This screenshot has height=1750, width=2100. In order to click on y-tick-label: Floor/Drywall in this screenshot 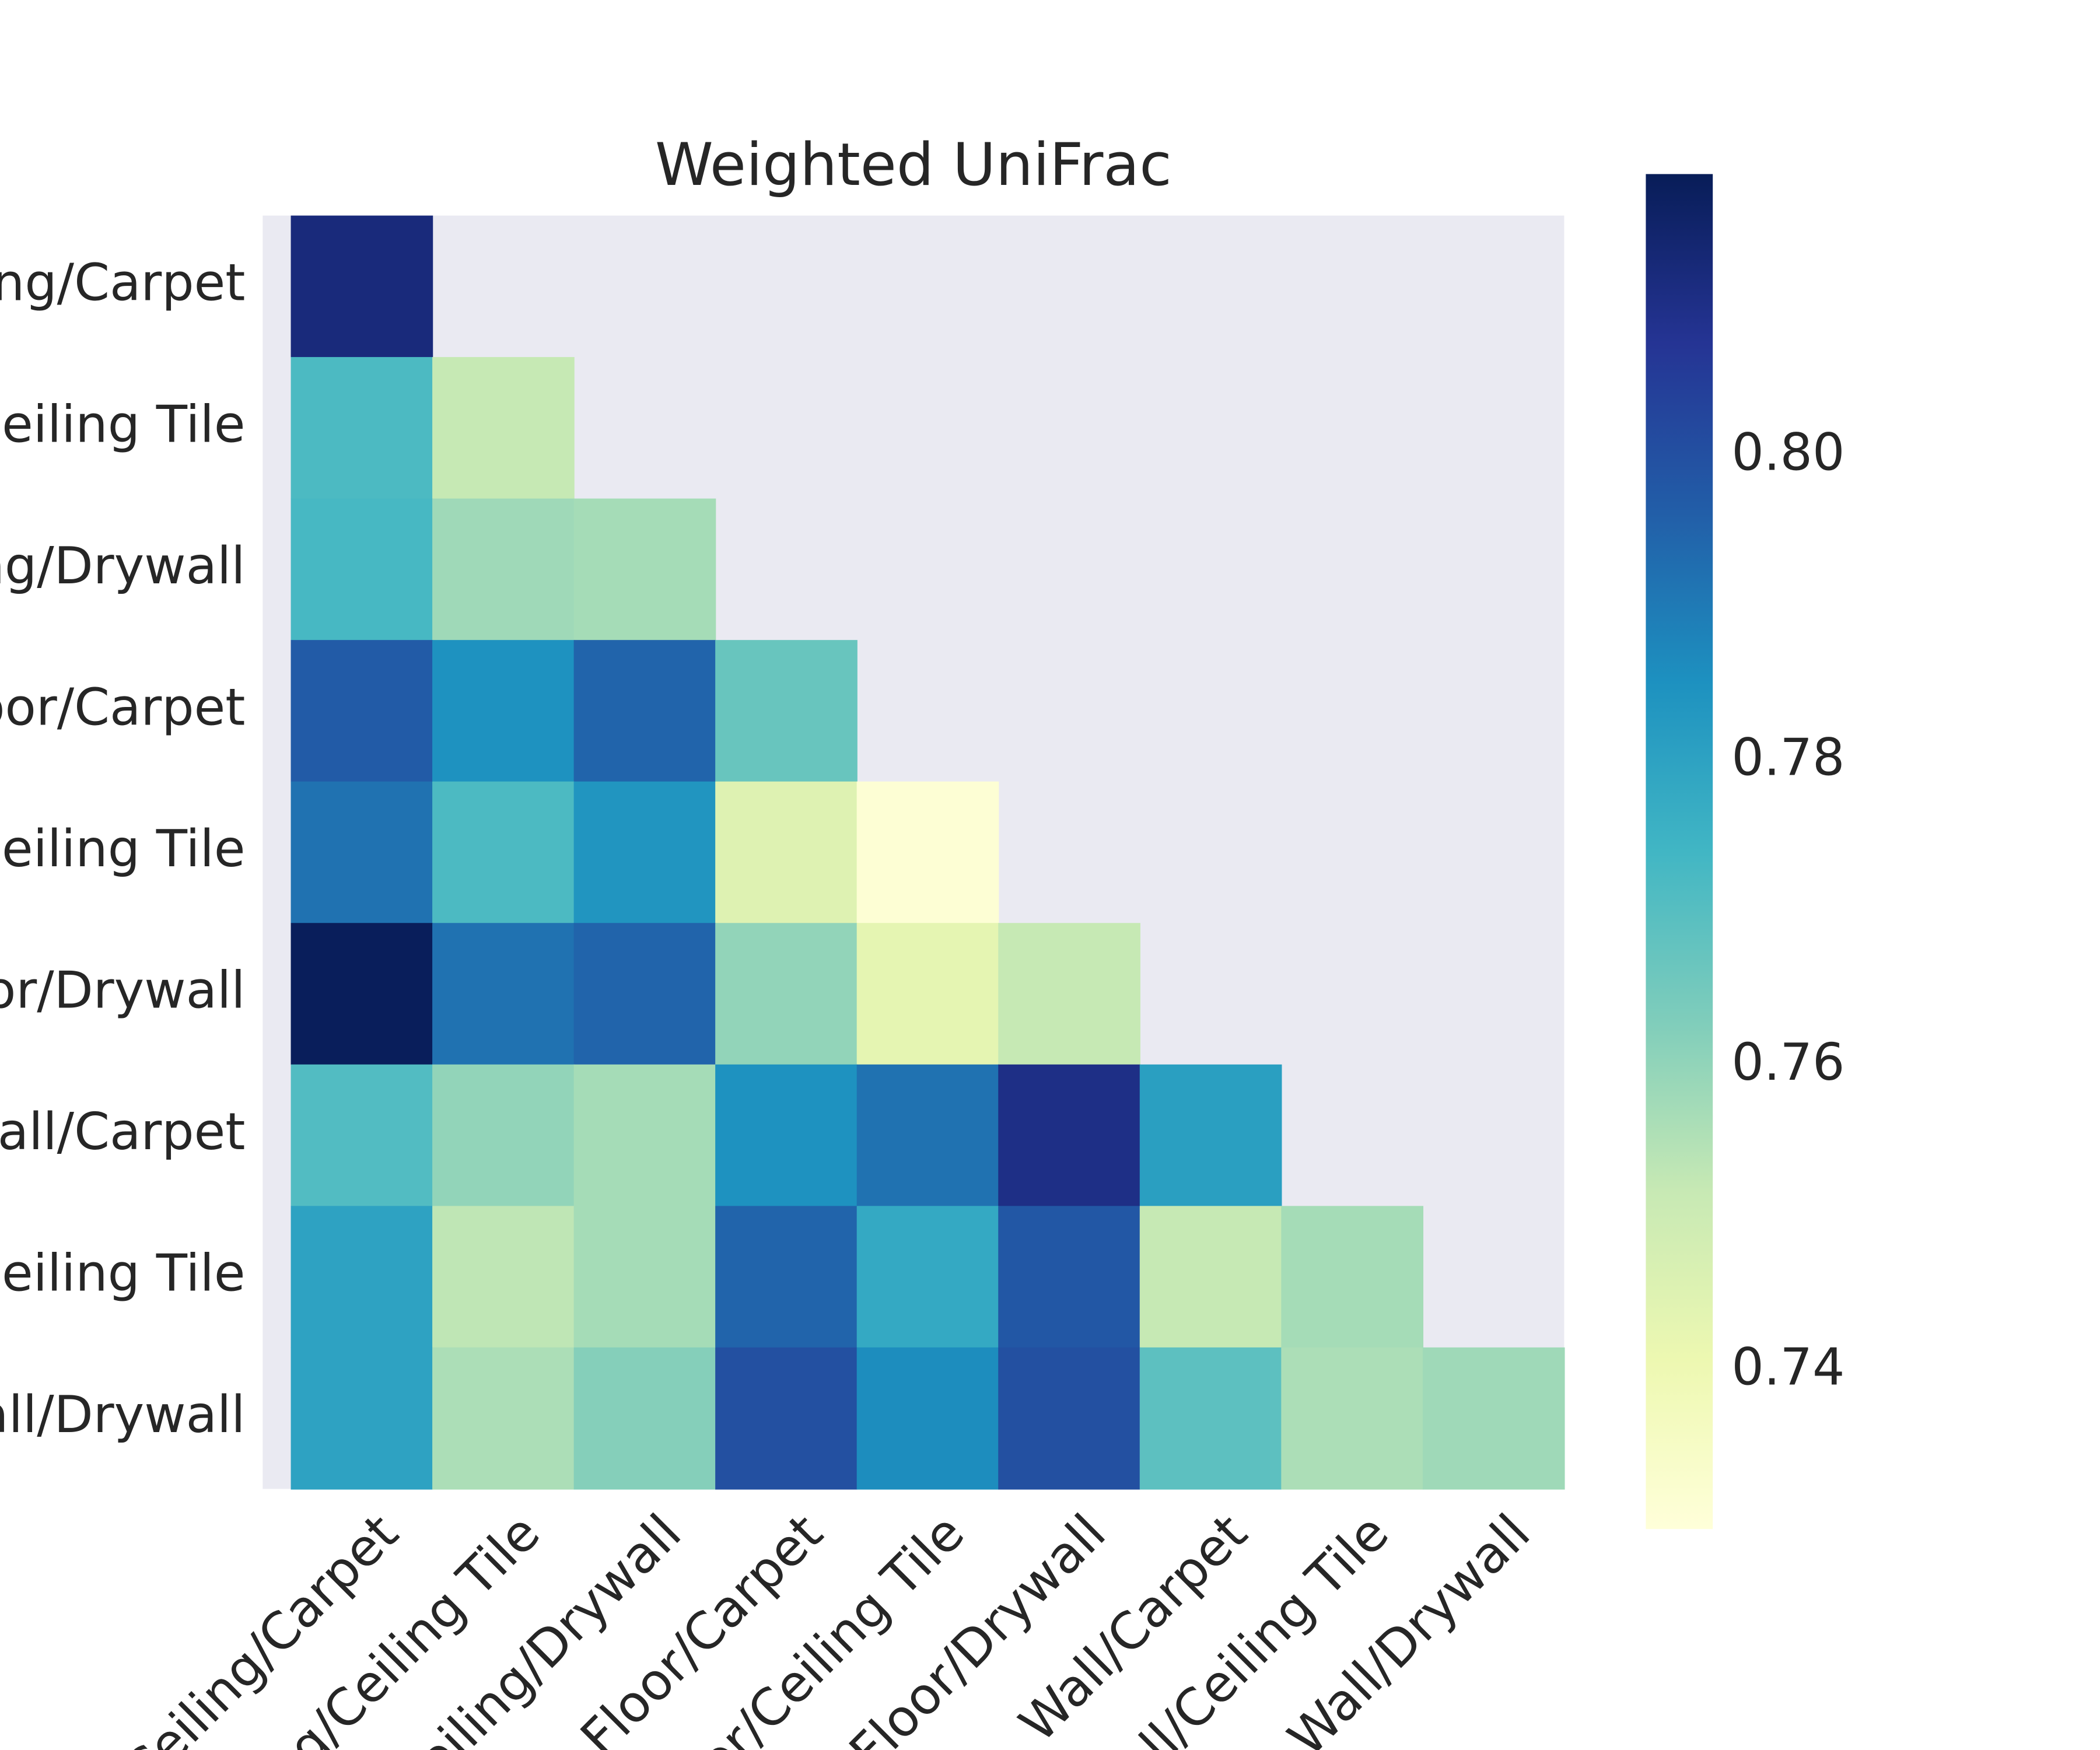, I will do `click(123, 990)`.